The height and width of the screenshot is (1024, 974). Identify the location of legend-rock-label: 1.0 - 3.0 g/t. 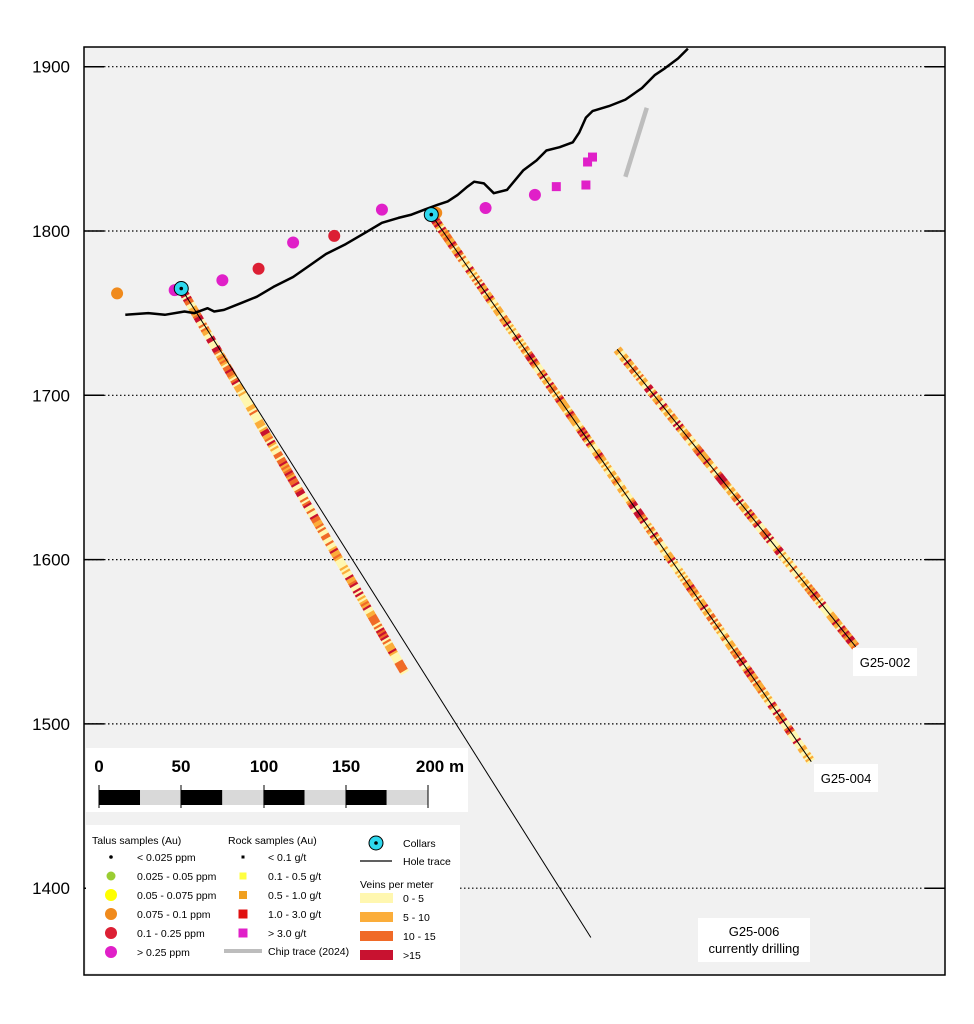
(294, 915).